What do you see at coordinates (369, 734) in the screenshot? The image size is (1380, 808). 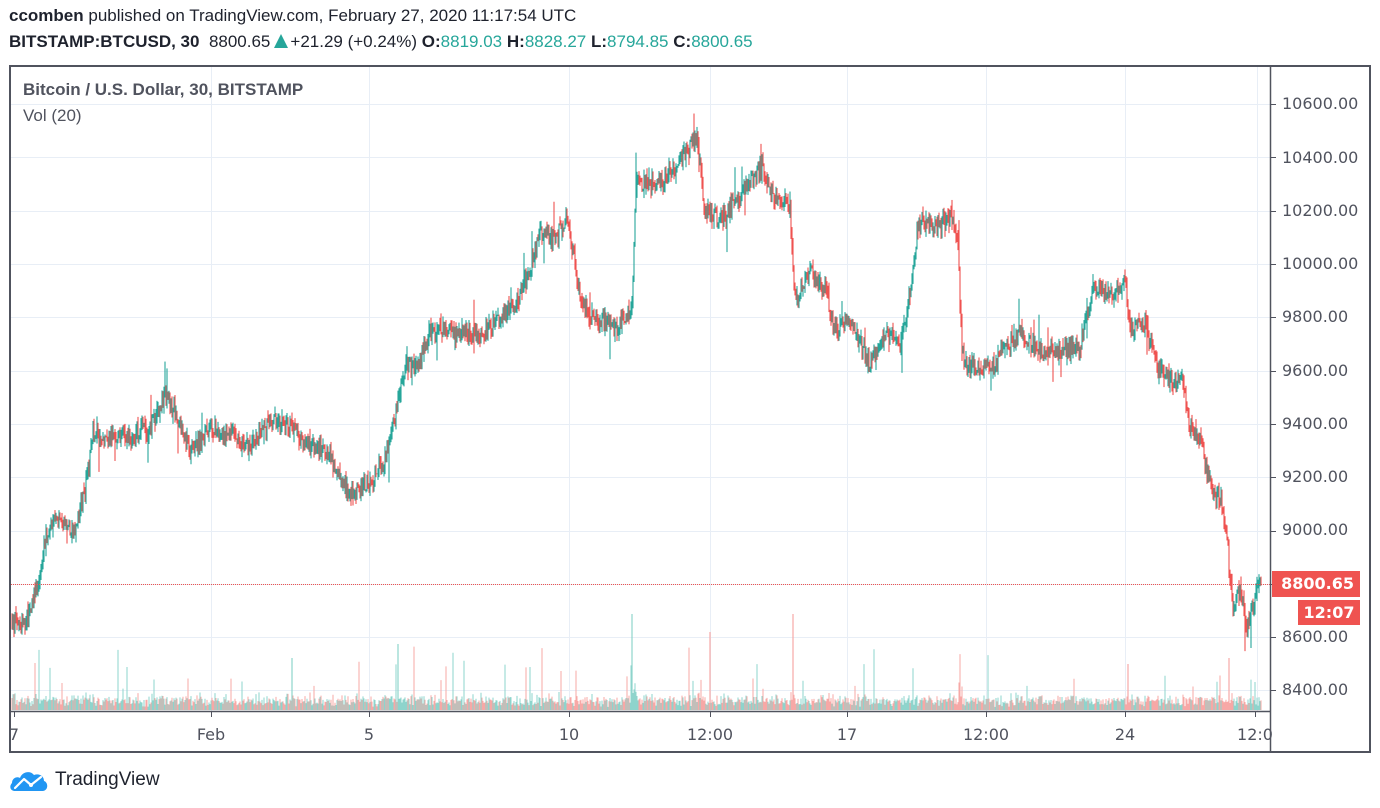 I see `time-tick: 5` at bounding box center [369, 734].